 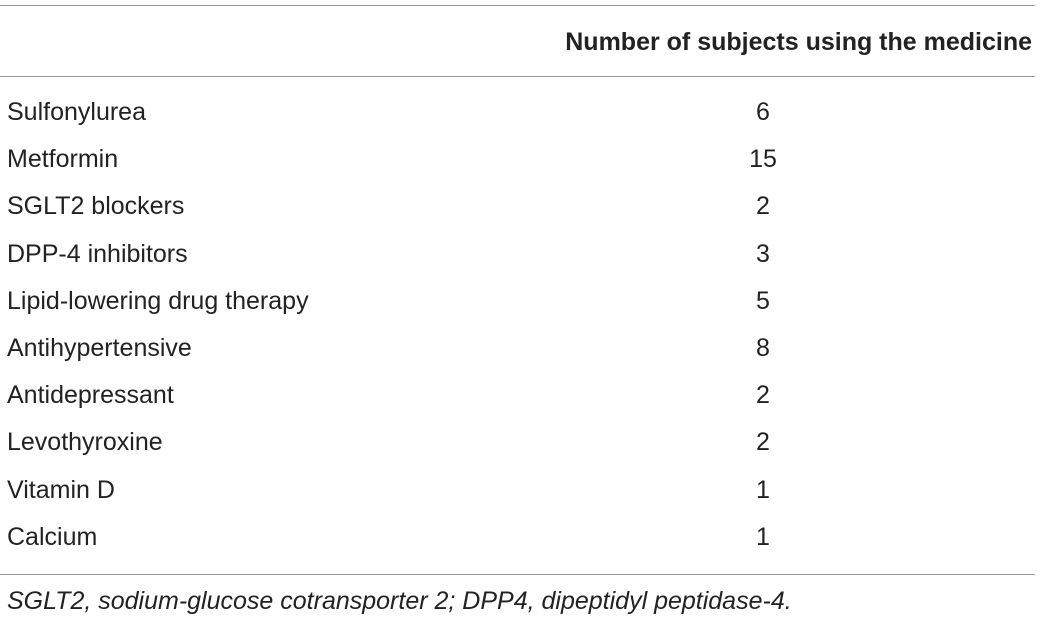 I want to click on subject-count: 6, so click(x=763, y=112).